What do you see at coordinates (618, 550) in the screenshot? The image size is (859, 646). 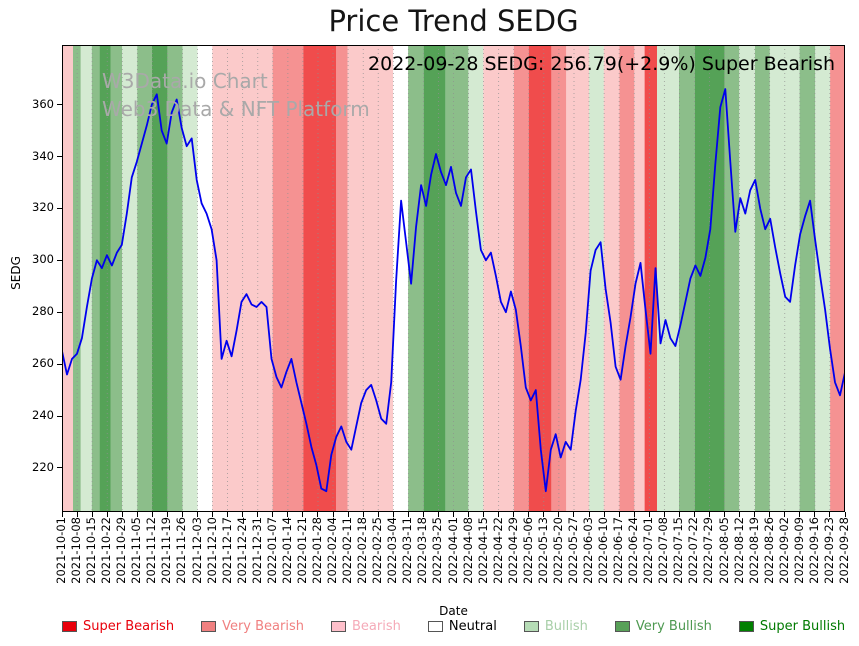 I see `x-tick-label: 2022-06-17` at bounding box center [618, 550].